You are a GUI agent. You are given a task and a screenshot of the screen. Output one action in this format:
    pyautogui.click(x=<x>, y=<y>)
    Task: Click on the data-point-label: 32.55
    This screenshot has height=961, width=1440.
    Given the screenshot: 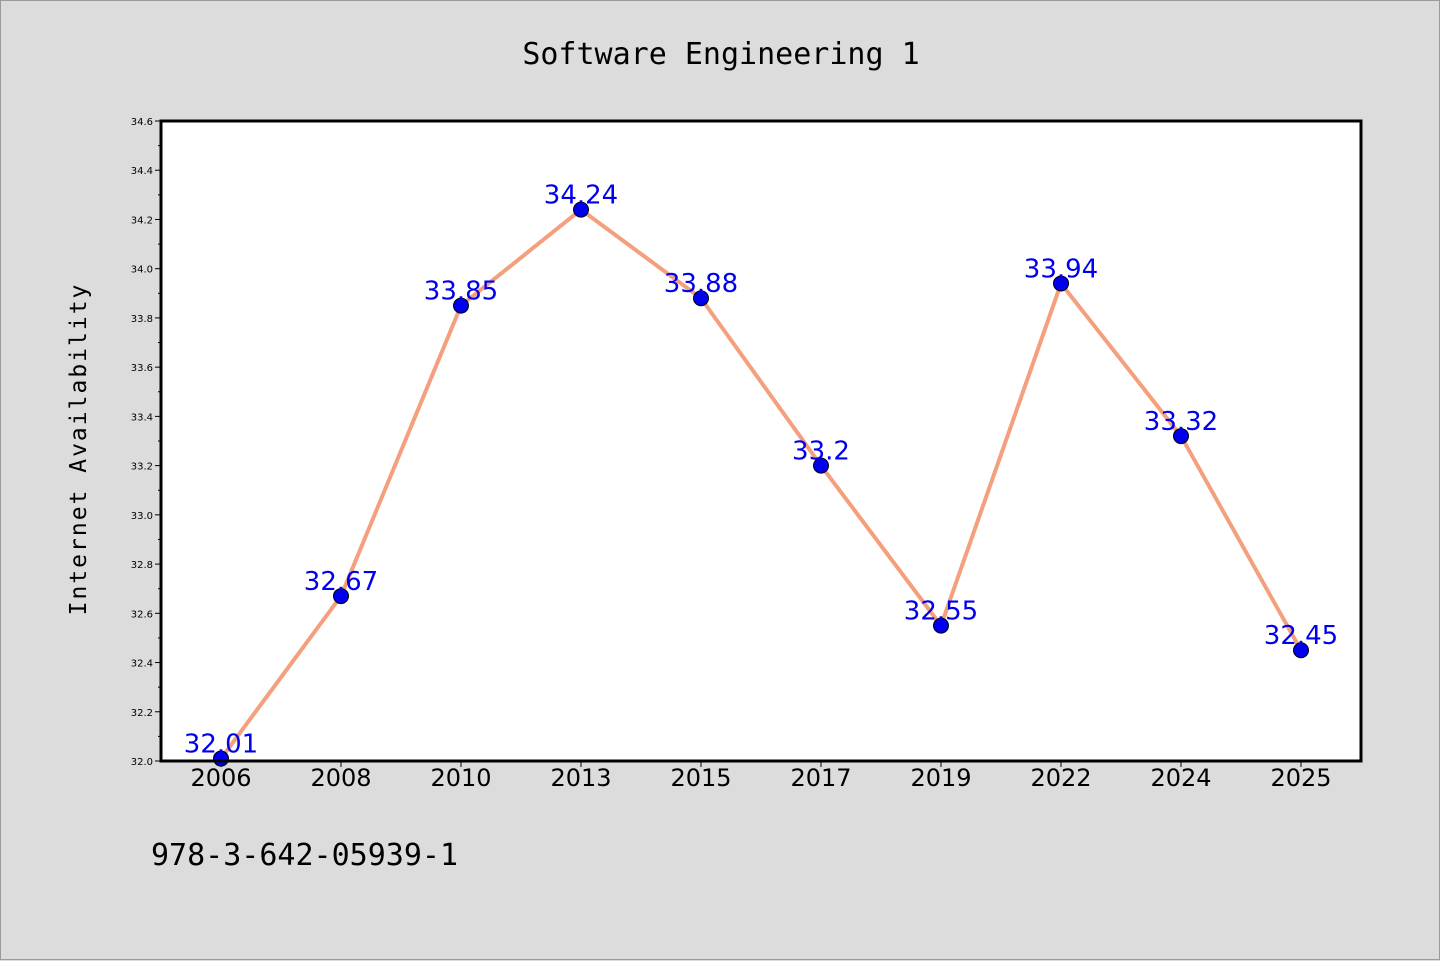 What is the action you would take?
    pyautogui.click(x=941, y=612)
    